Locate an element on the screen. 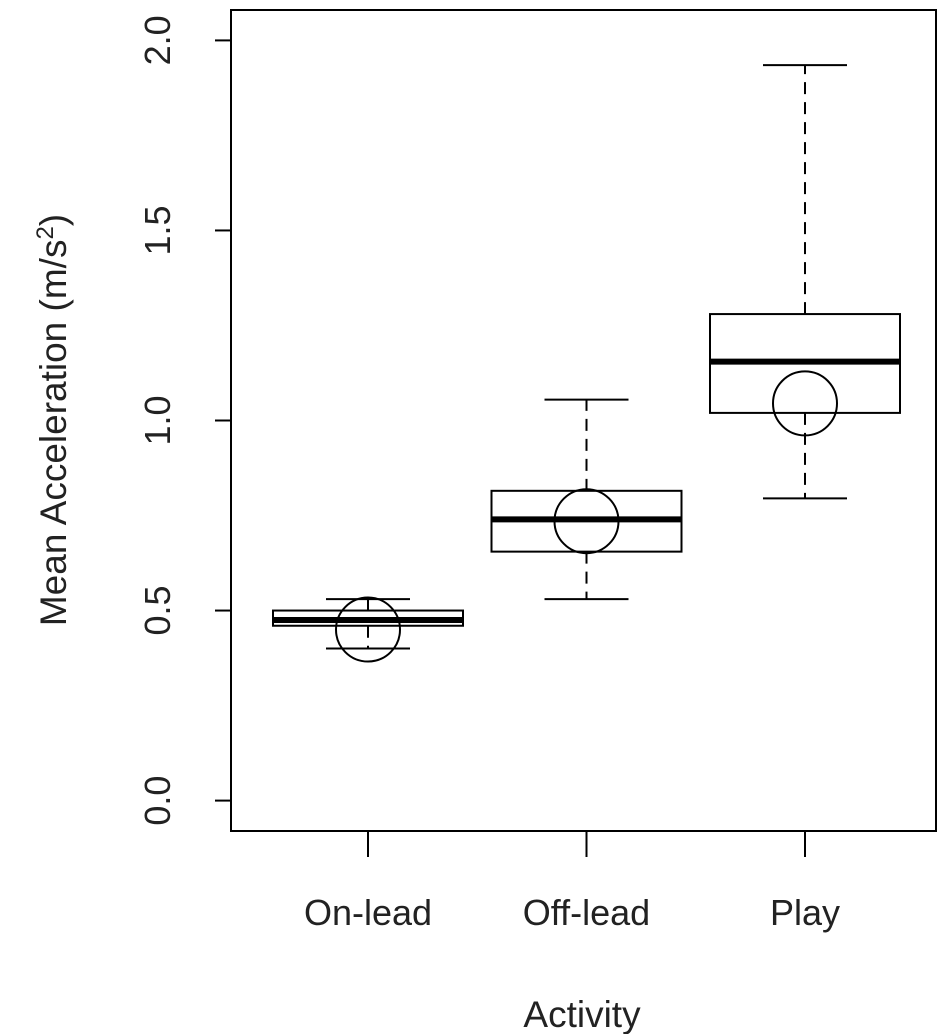 The width and height of the screenshot is (938, 1034). y-axis: 0.0 0.5 1.0 1.5 2.0 is located at coordinates (184, 420).